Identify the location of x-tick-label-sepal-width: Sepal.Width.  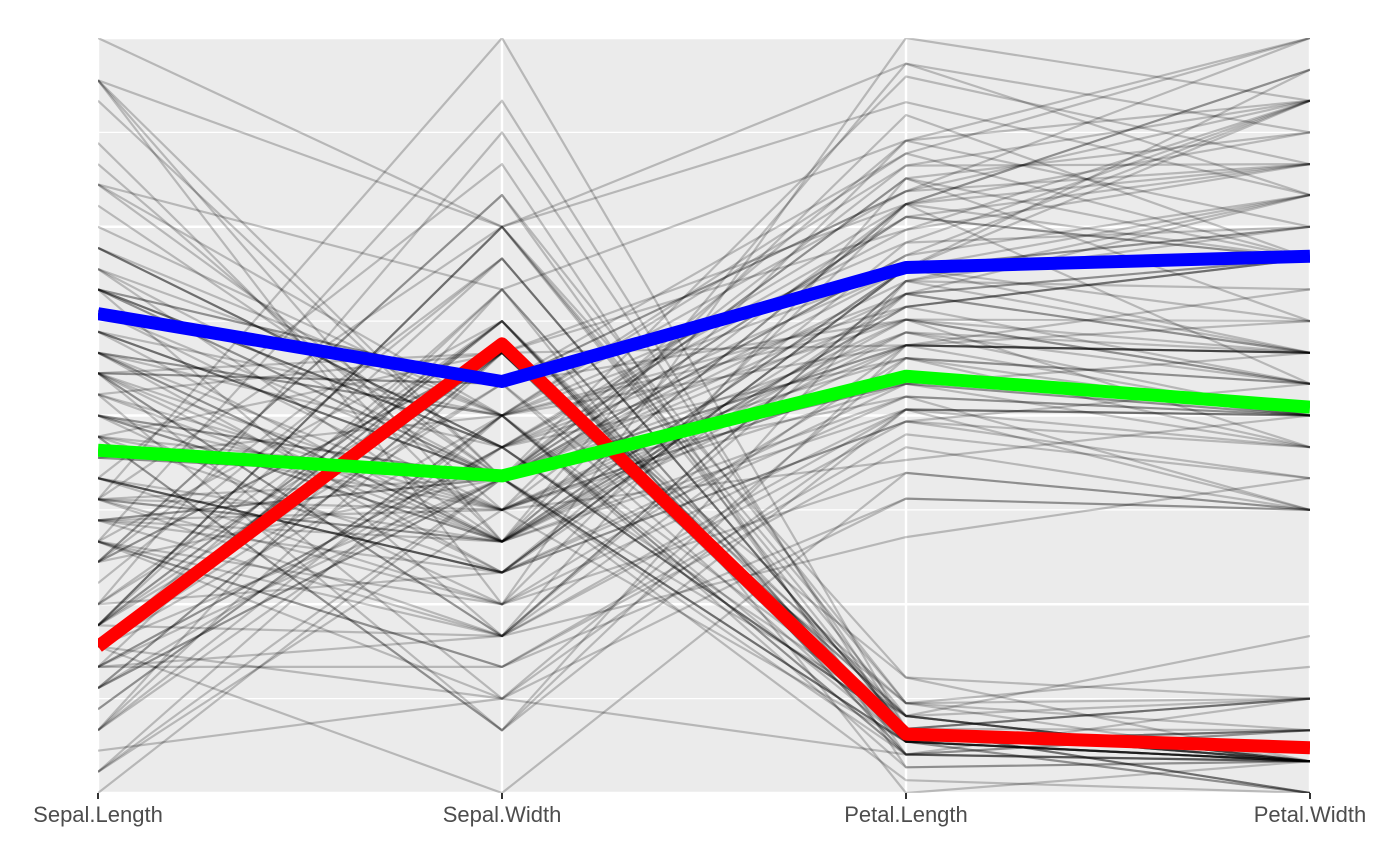
(502, 814).